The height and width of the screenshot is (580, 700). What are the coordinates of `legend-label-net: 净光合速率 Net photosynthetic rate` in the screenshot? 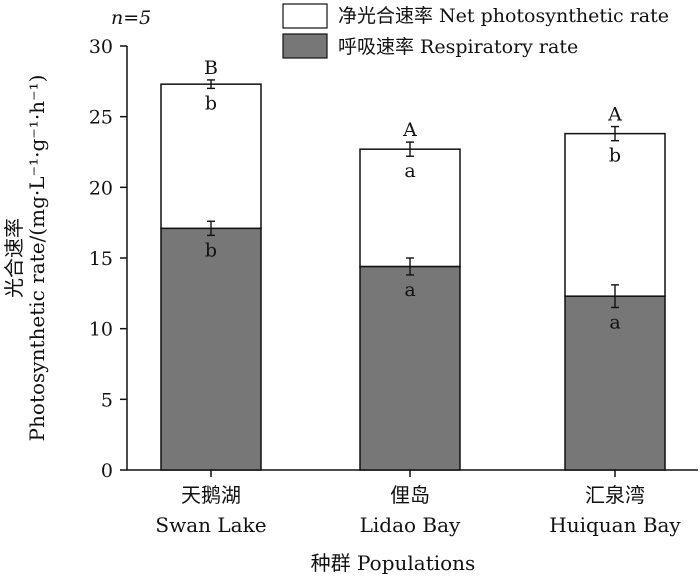 It's located at (503, 16).